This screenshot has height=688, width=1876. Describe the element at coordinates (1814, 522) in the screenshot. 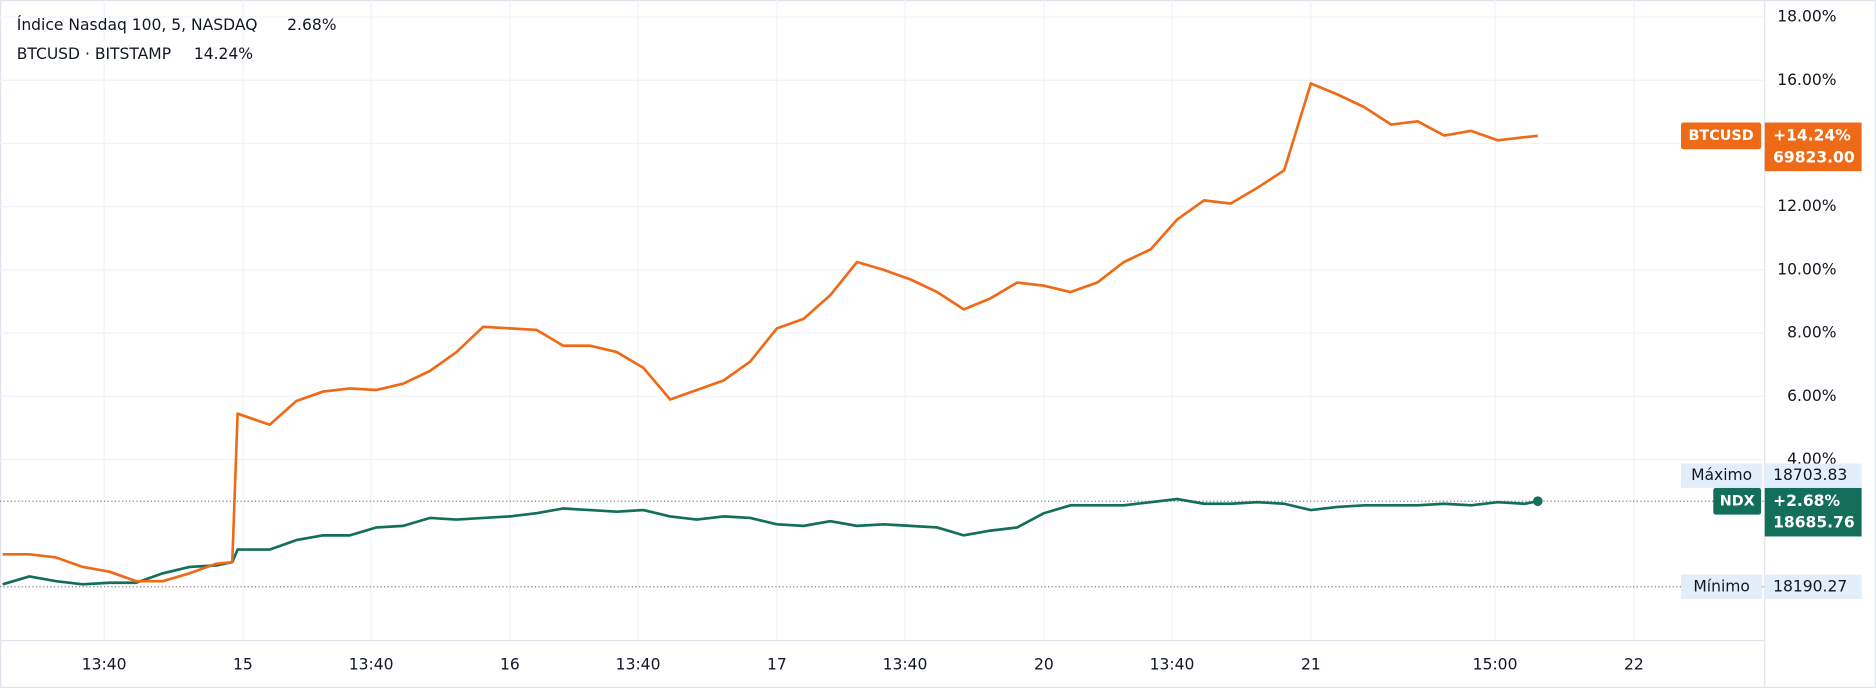

I see `tag-price: 18685.76` at that location.